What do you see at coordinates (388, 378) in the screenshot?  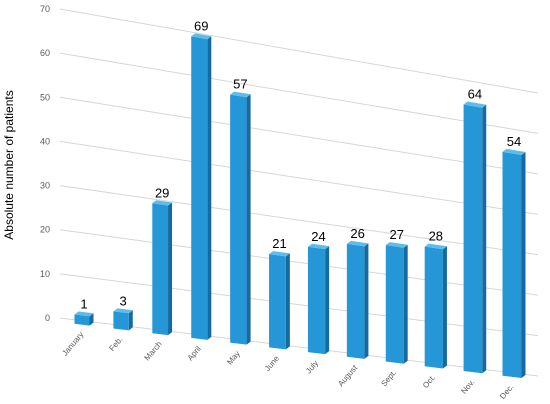 I see `x-tick-label: Sept.` at bounding box center [388, 378].